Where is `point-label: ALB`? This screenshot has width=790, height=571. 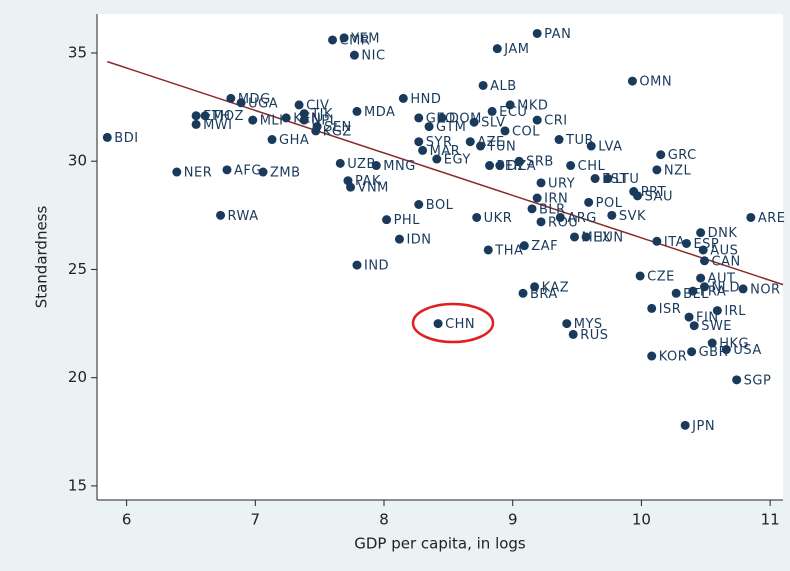
point-label: ALB is located at coordinates (503, 86).